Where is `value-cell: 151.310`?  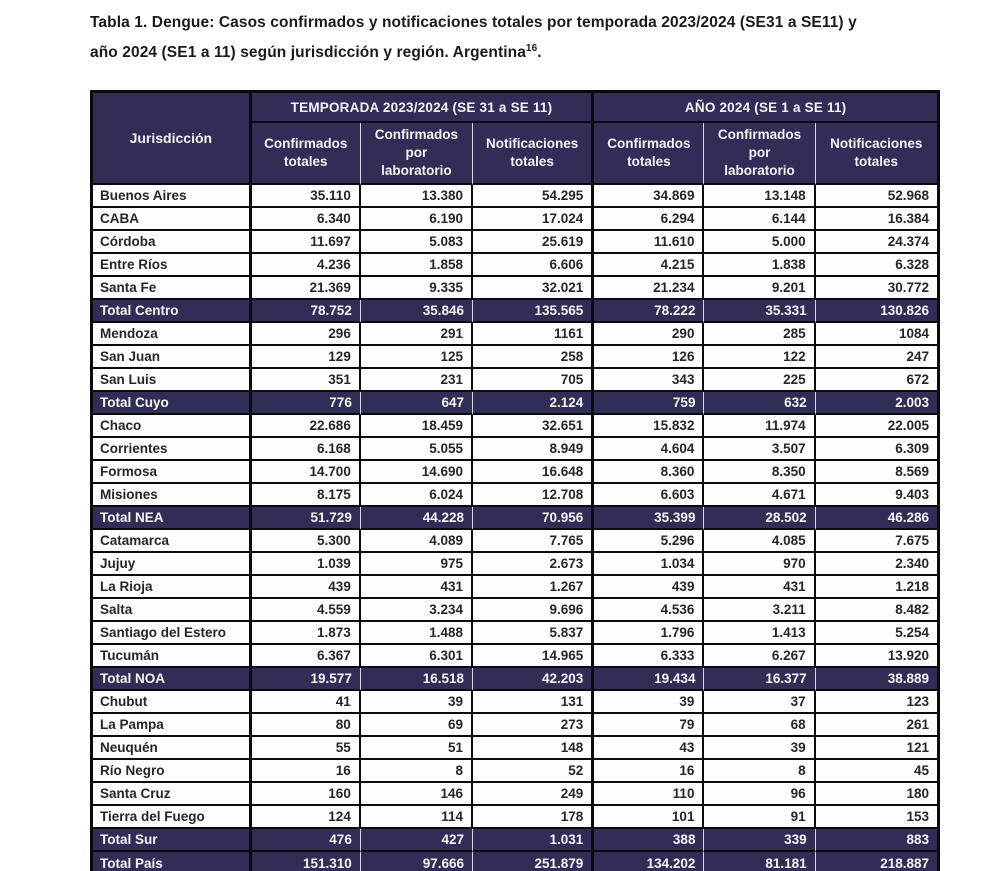
value-cell: 151.310 is located at coordinates (306, 861).